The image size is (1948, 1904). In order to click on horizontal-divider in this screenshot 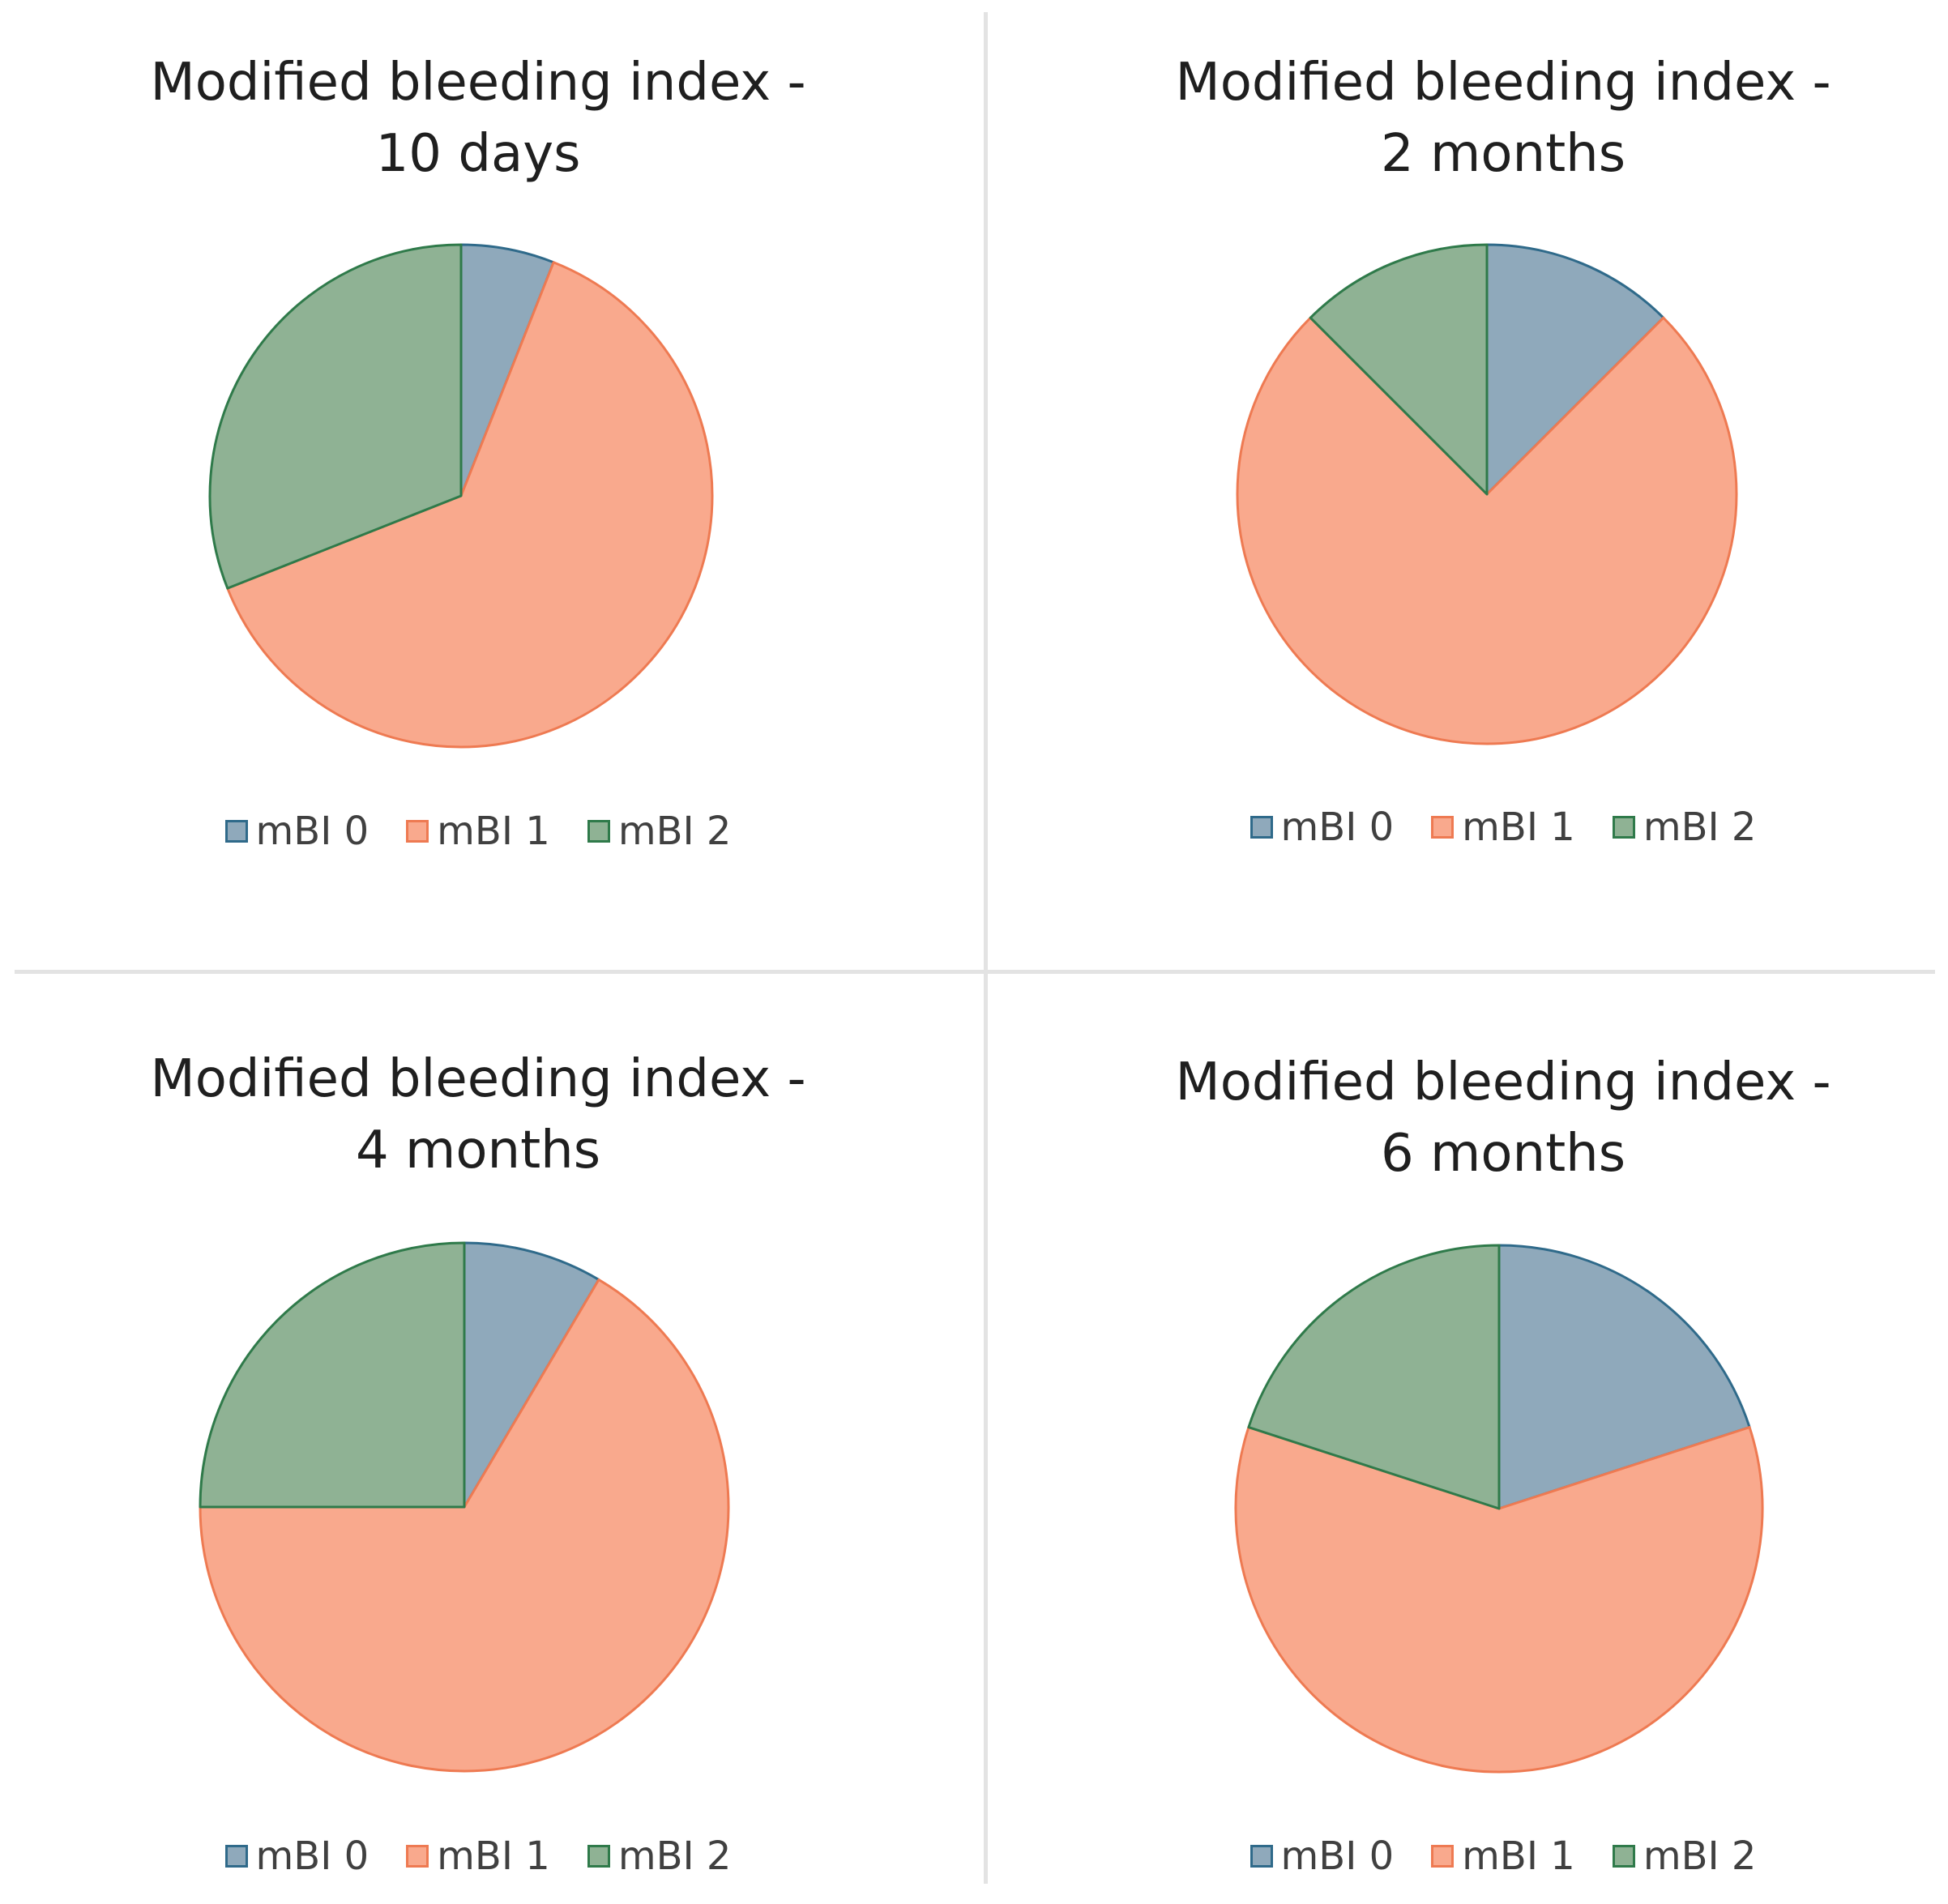, I will do `click(975, 972)`.